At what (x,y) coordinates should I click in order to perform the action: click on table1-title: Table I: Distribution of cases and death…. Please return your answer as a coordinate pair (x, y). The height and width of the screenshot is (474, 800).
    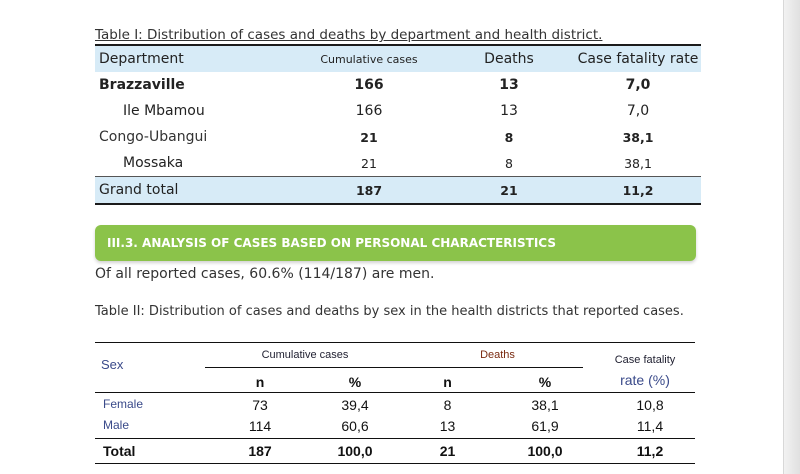
    Looking at the image, I should click on (349, 35).